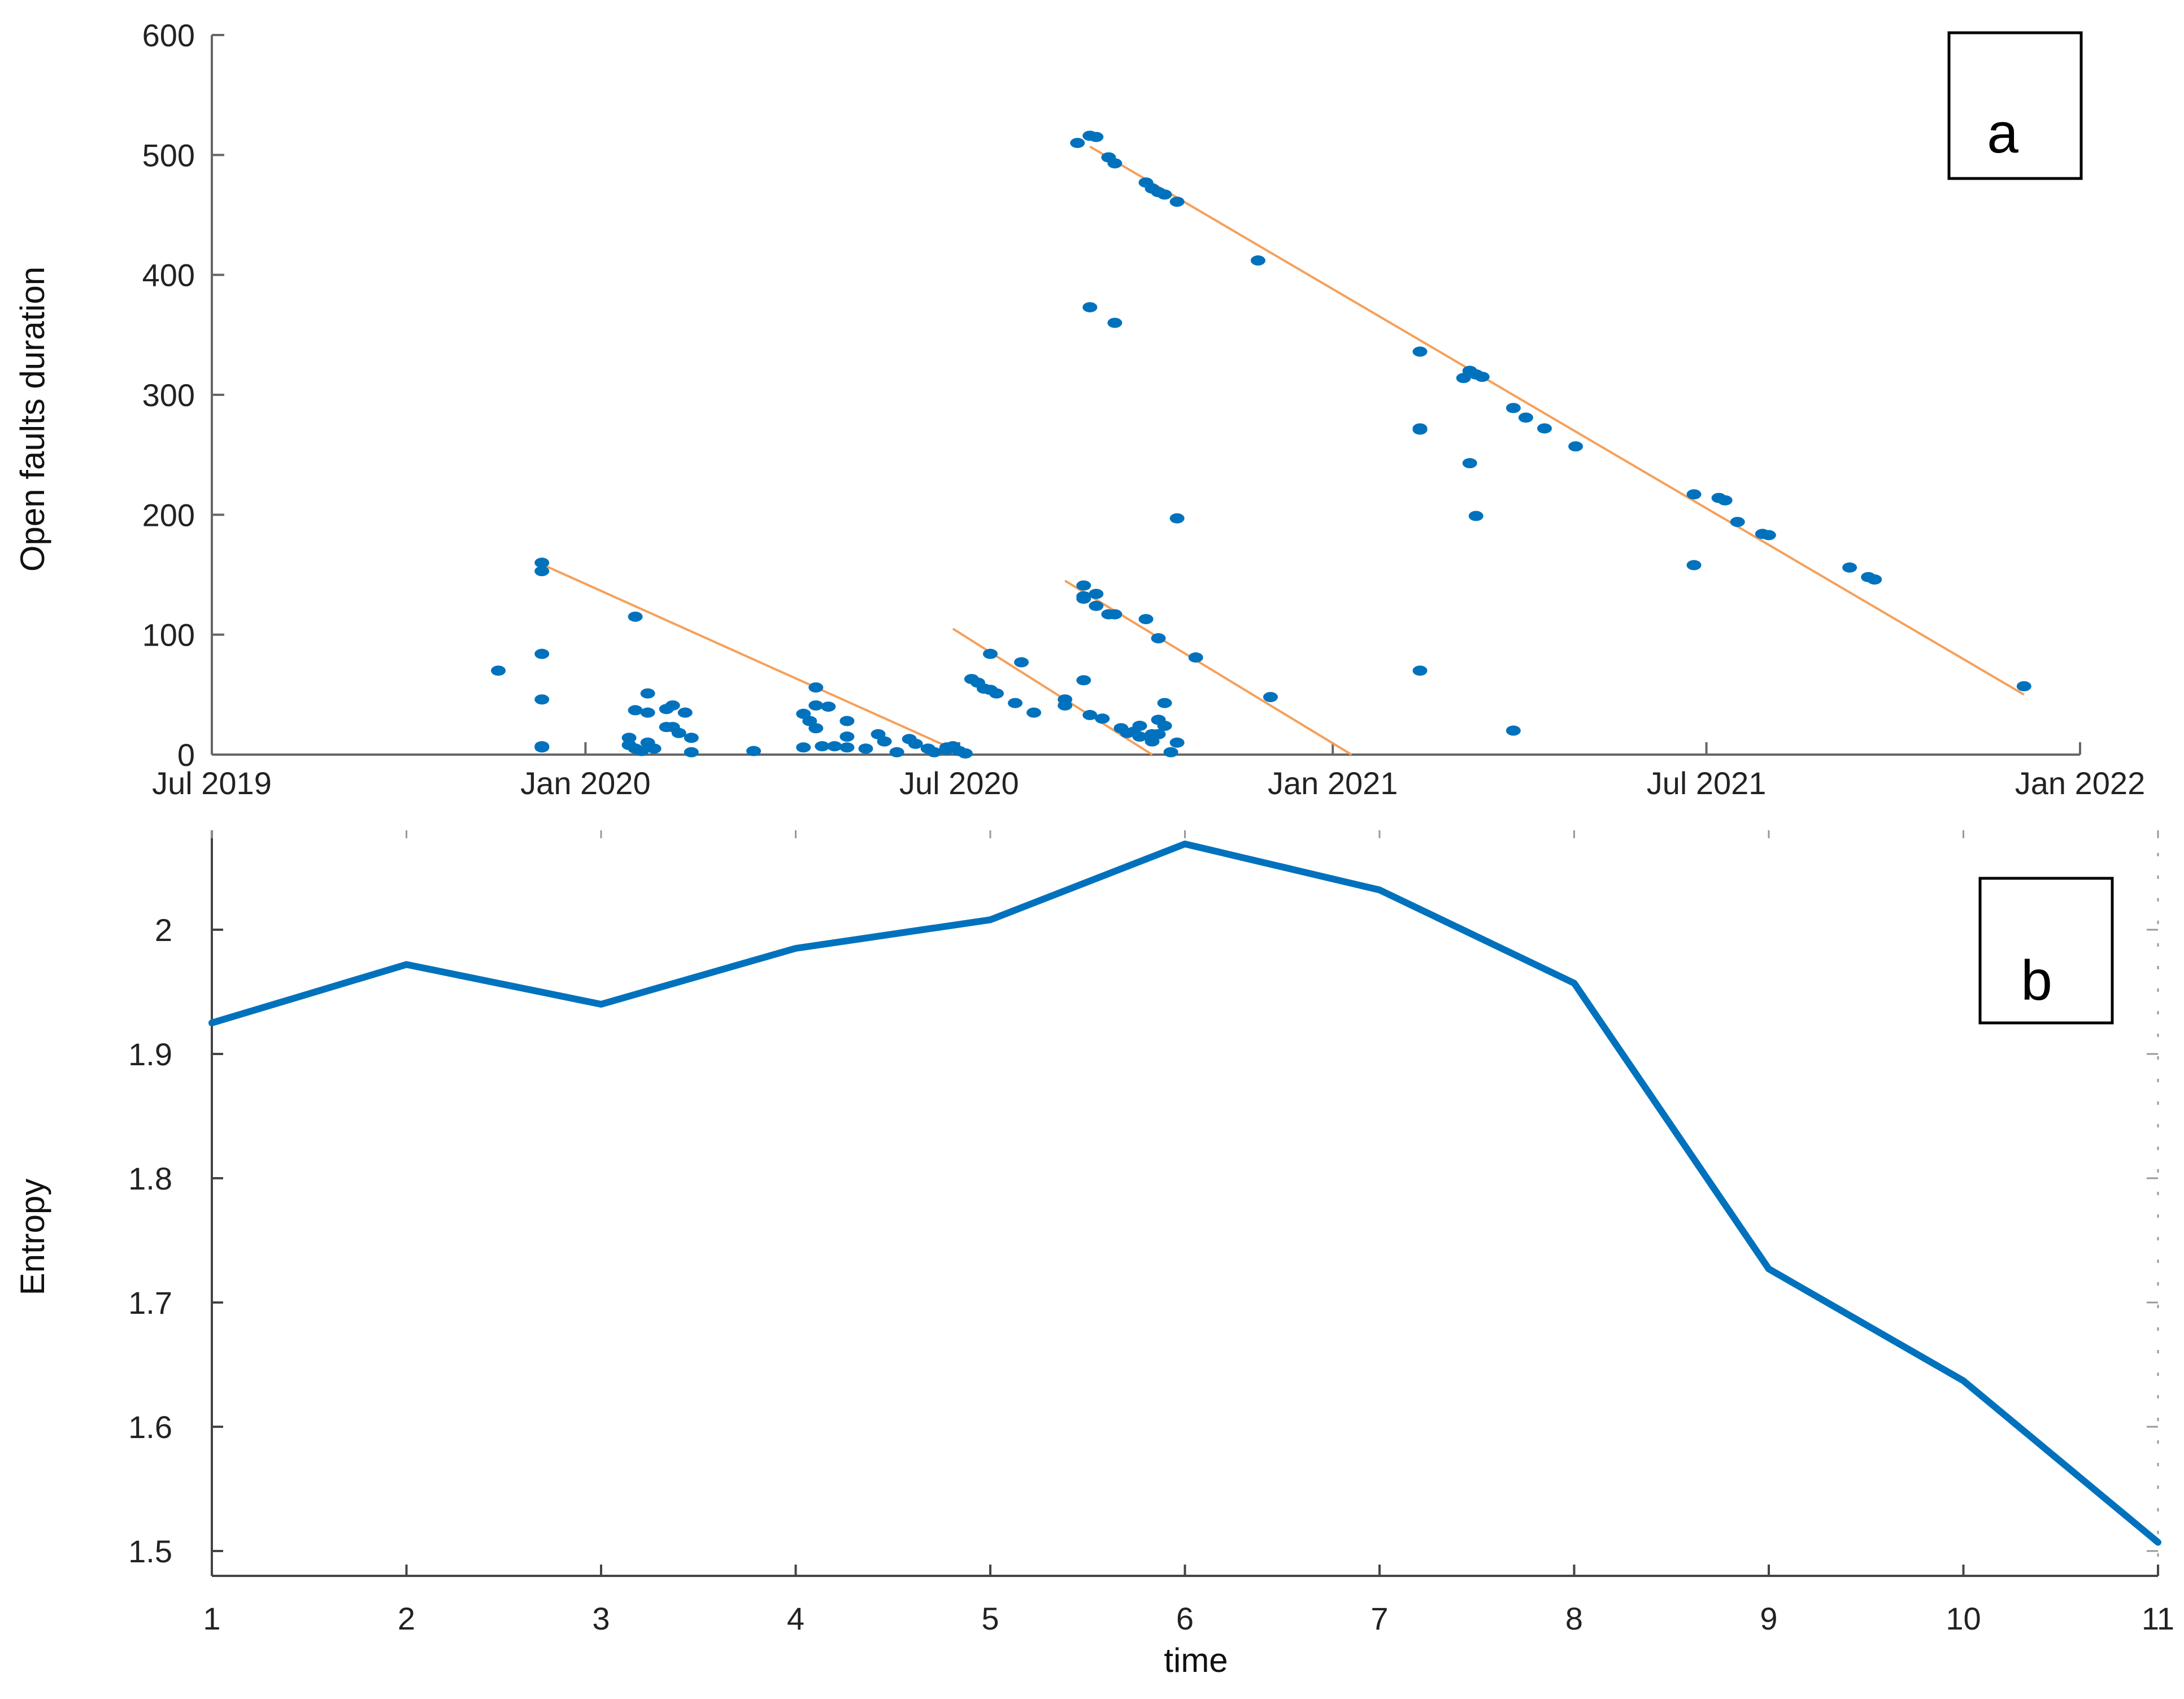  Describe the element at coordinates (2158, 1618) in the screenshot. I see `panel-b-x-tick-label: 11` at that location.